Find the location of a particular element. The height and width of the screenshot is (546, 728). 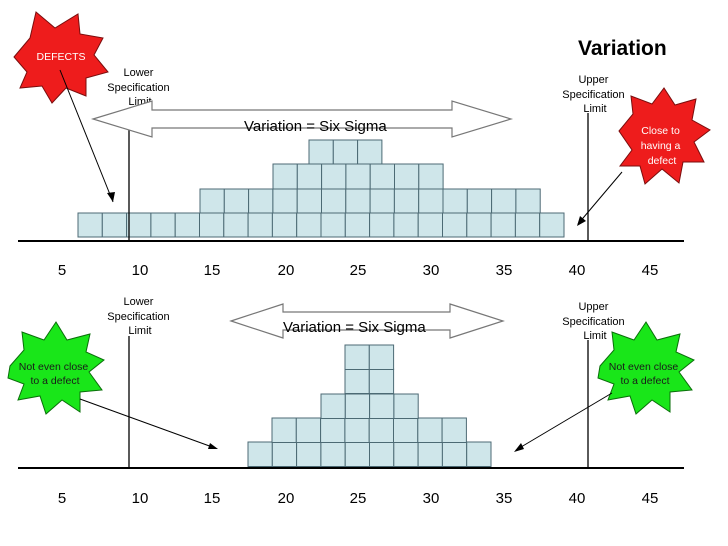

bottom-axis-label: 35 is located at coordinates (504, 498).